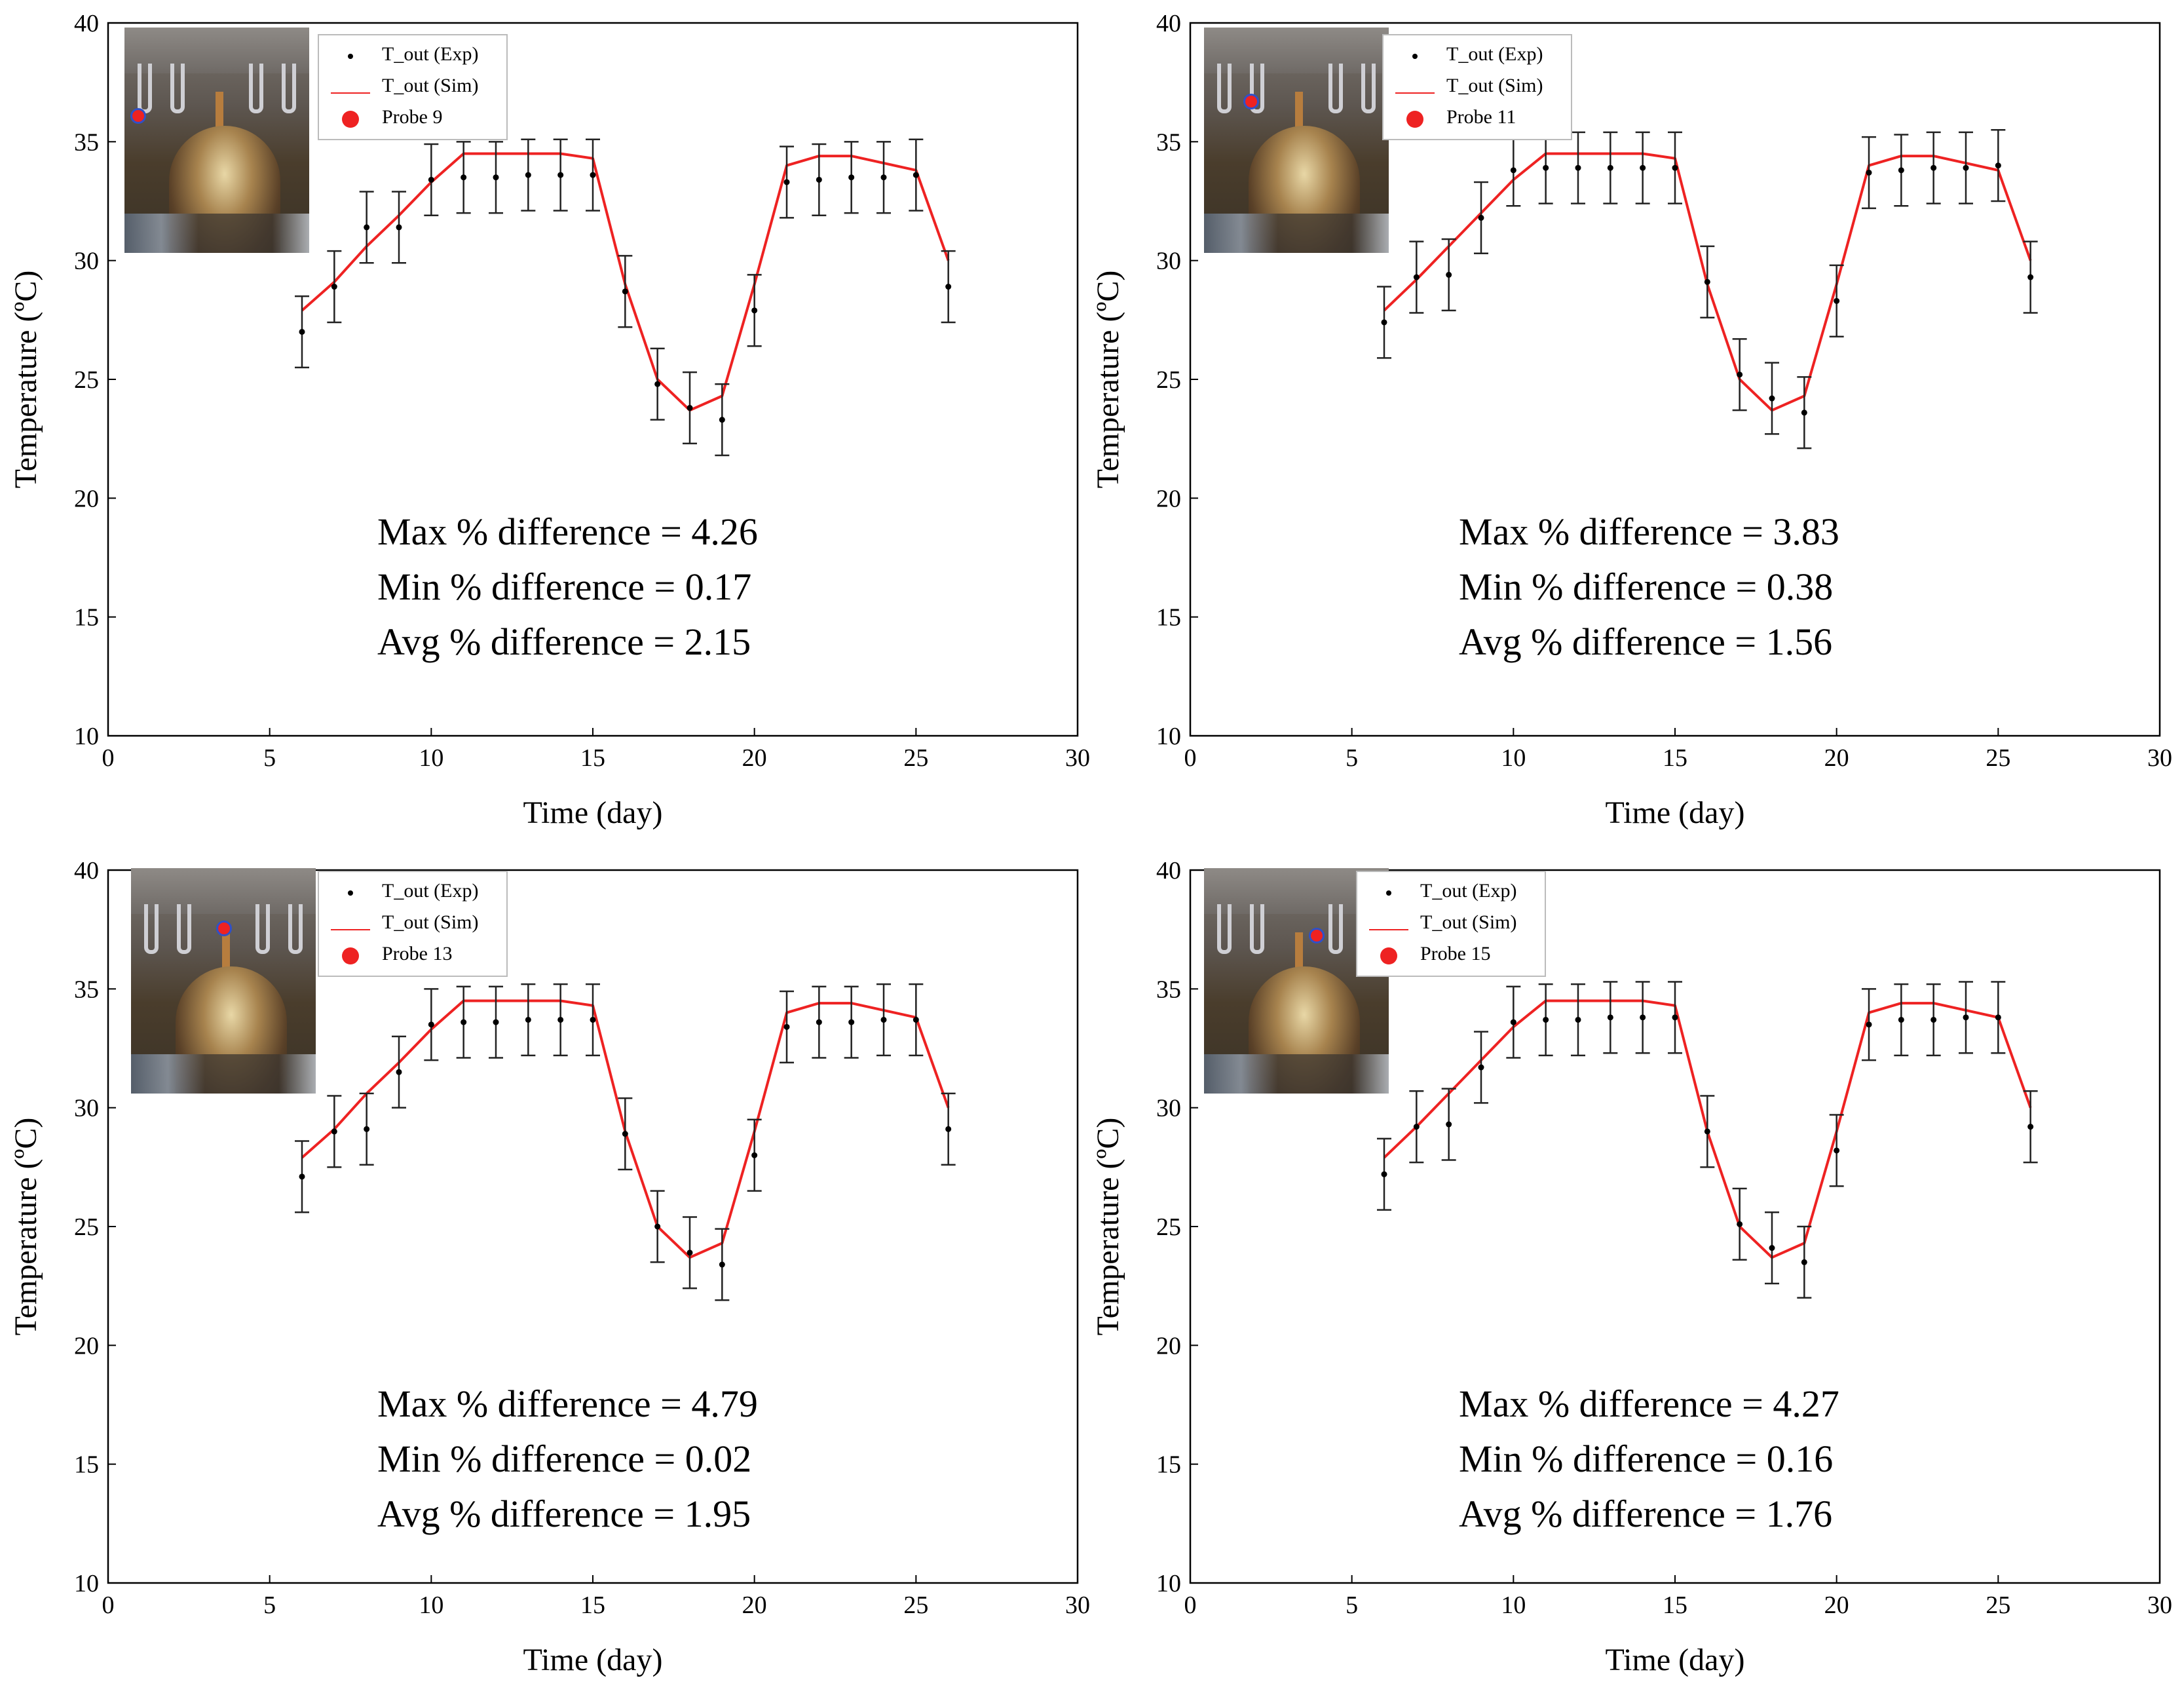 This screenshot has width=2184, height=1695. Describe the element at coordinates (567, 531) in the screenshot. I see `stat-max: Max % difference = 4.26` at that location.